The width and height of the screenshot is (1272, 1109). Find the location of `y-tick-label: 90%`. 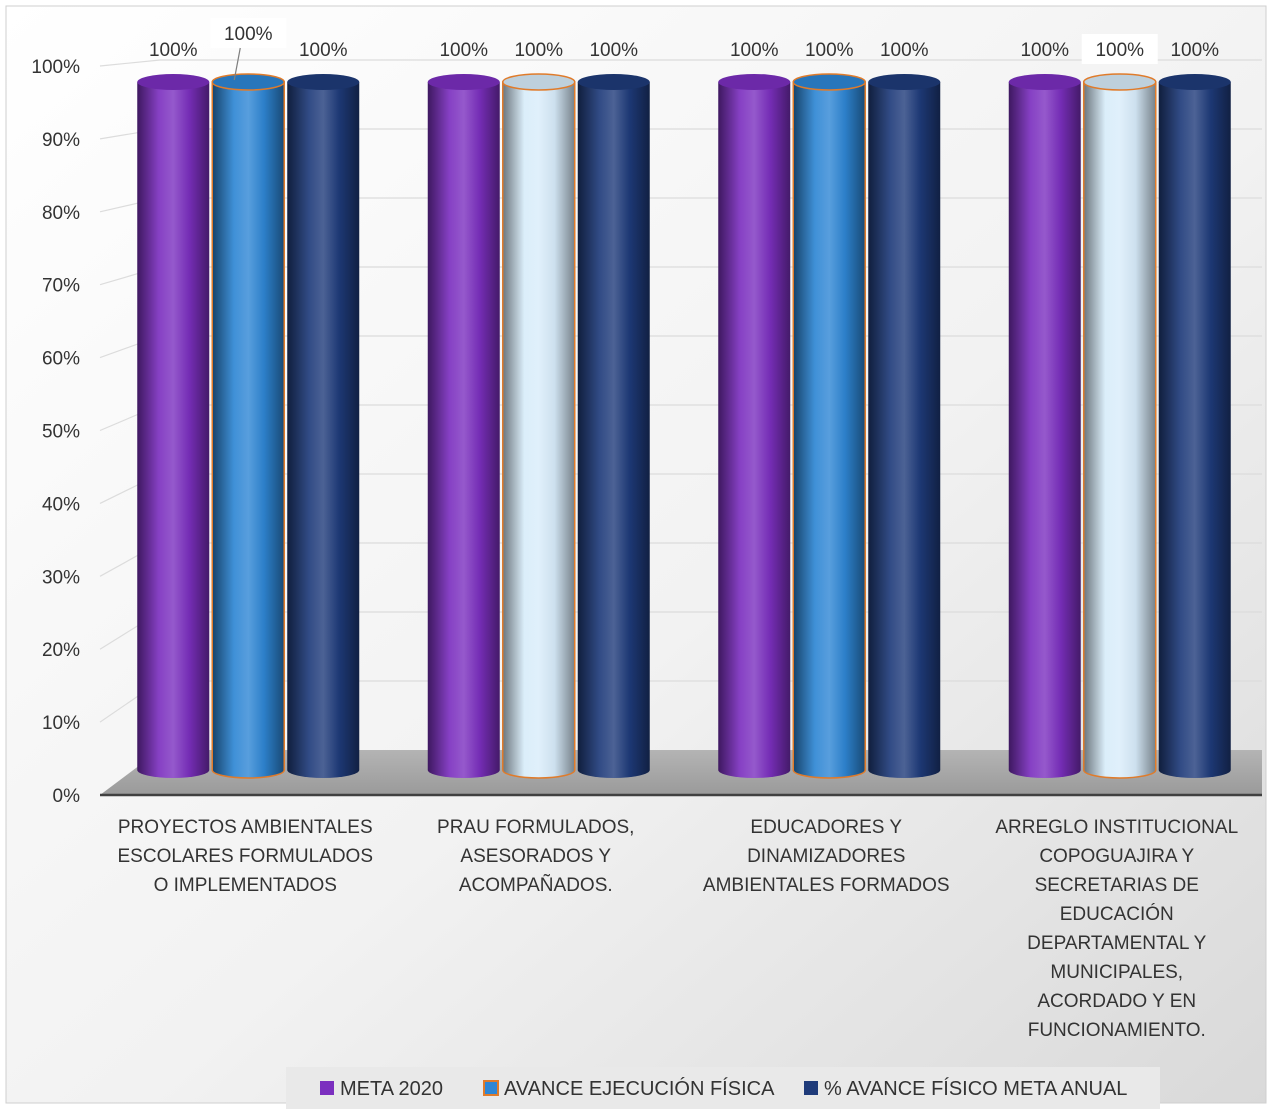

y-tick-label: 90% is located at coordinates (61, 140).